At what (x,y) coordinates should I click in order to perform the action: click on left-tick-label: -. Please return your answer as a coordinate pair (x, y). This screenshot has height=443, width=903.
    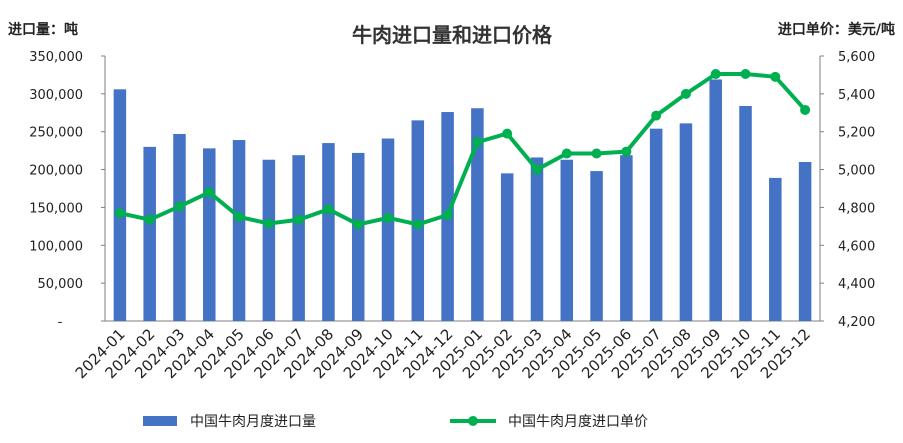
    Looking at the image, I should click on (60, 322).